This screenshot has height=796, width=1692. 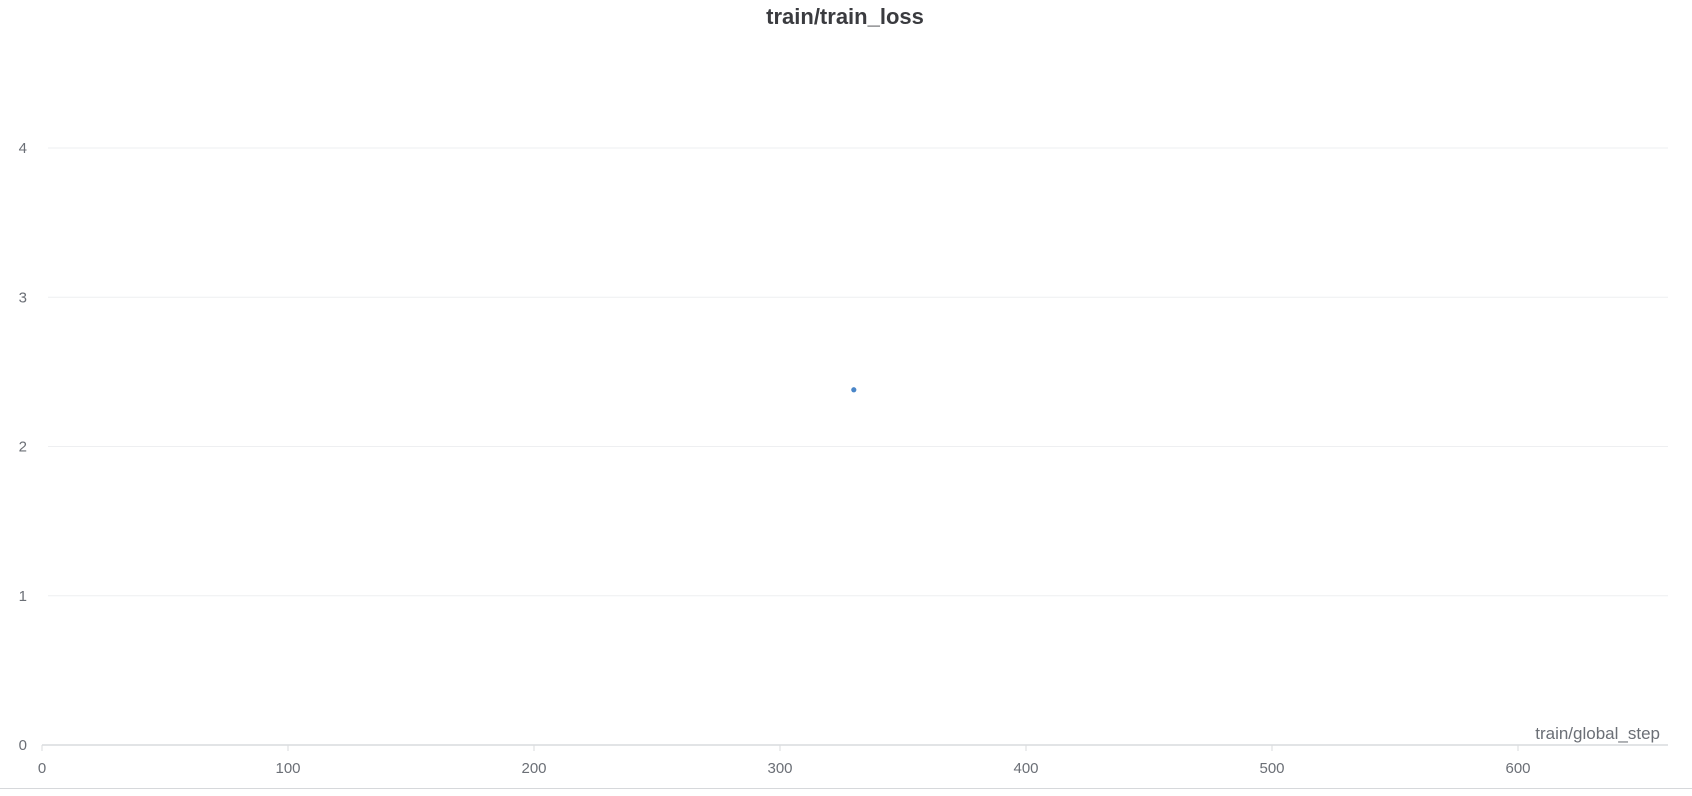 What do you see at coordinates (23, 745) in the screenshot?
I see `y-tick-label-0: 0` at bounding box center [23, 745].